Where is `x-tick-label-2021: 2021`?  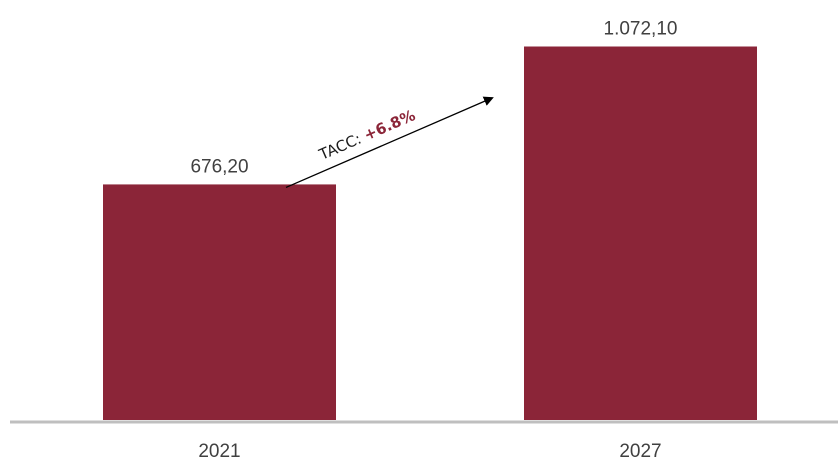 x-tick-label-2021: 2021 is located at coordinates (219, 449).